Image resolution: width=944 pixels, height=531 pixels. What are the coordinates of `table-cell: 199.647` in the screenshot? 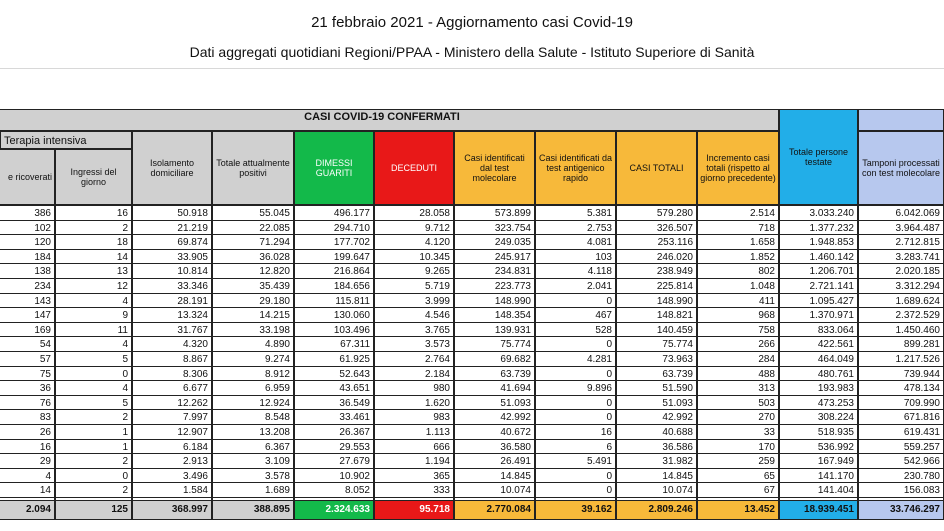 It's located at (334, 256).